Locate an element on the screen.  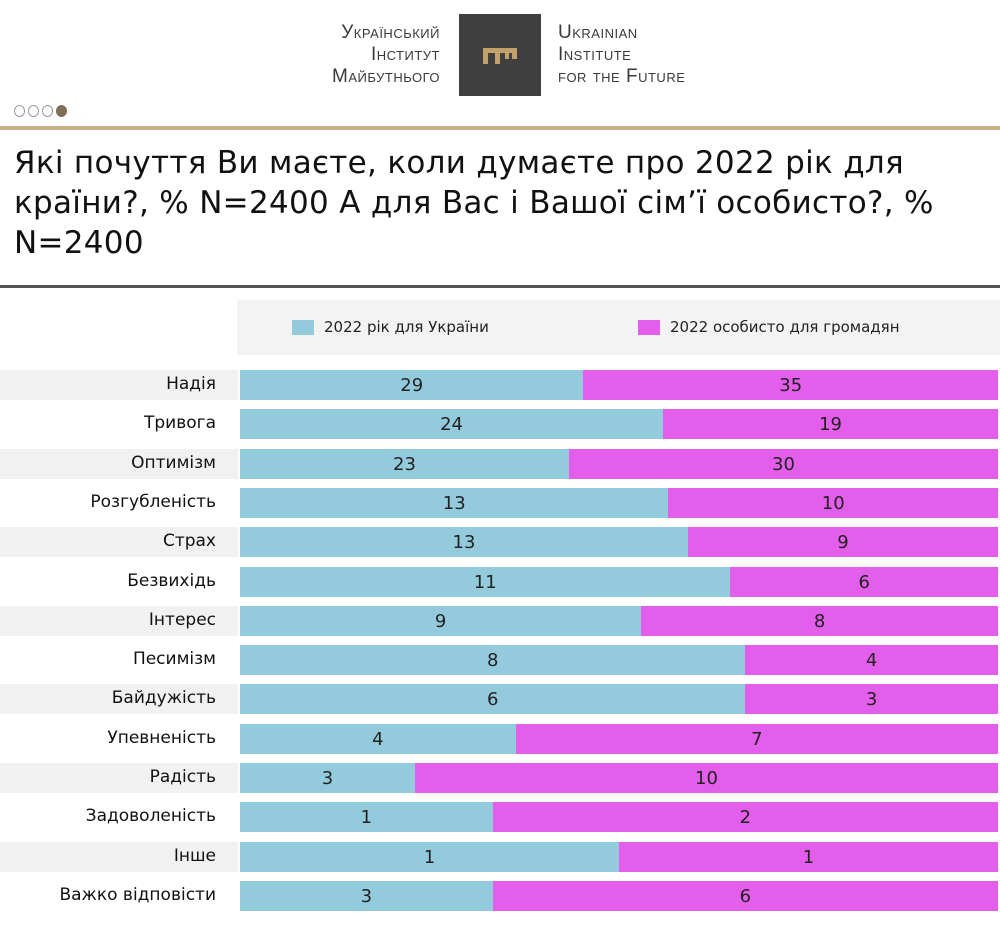
chart-row: Важко відповісти 3 6 is located at coordinates (500, 895).